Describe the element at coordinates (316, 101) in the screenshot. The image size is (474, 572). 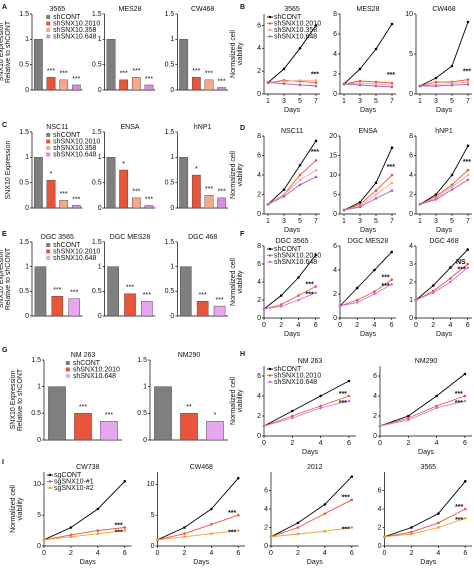
I see `x-tick-label: 7` at that location.